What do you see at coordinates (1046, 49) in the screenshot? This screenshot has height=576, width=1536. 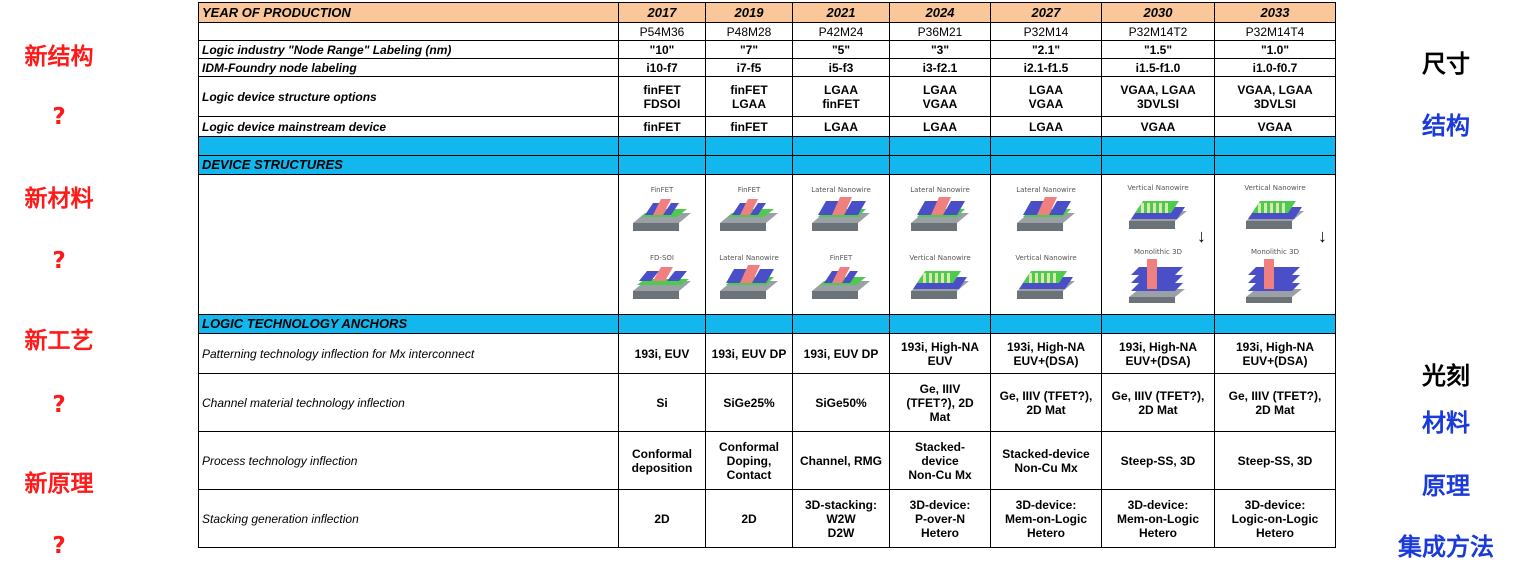 I see `table-cell: "2.1"` at bounding box center [1046, 49].